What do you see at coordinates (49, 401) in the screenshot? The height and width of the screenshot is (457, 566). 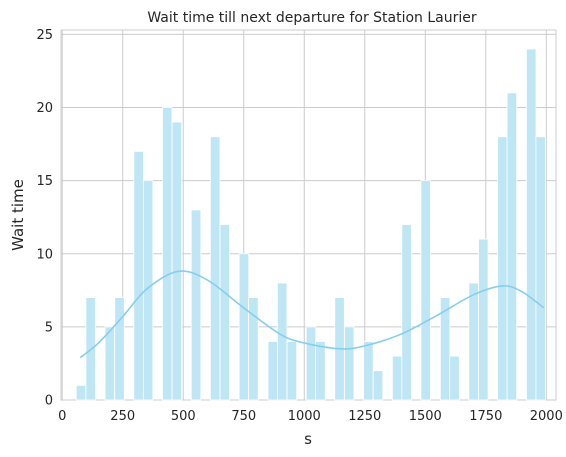 I see `y-tick-label-0: 0` at bounding box center [49, 401].